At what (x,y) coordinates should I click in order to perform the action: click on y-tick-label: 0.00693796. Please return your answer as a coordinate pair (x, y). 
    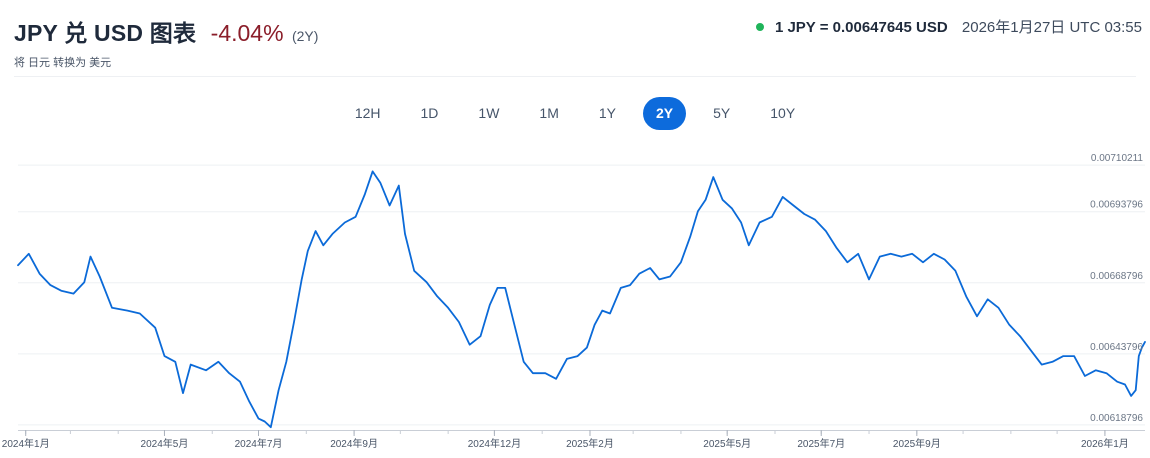
    Looking at the image, I should click on (1116, 205).